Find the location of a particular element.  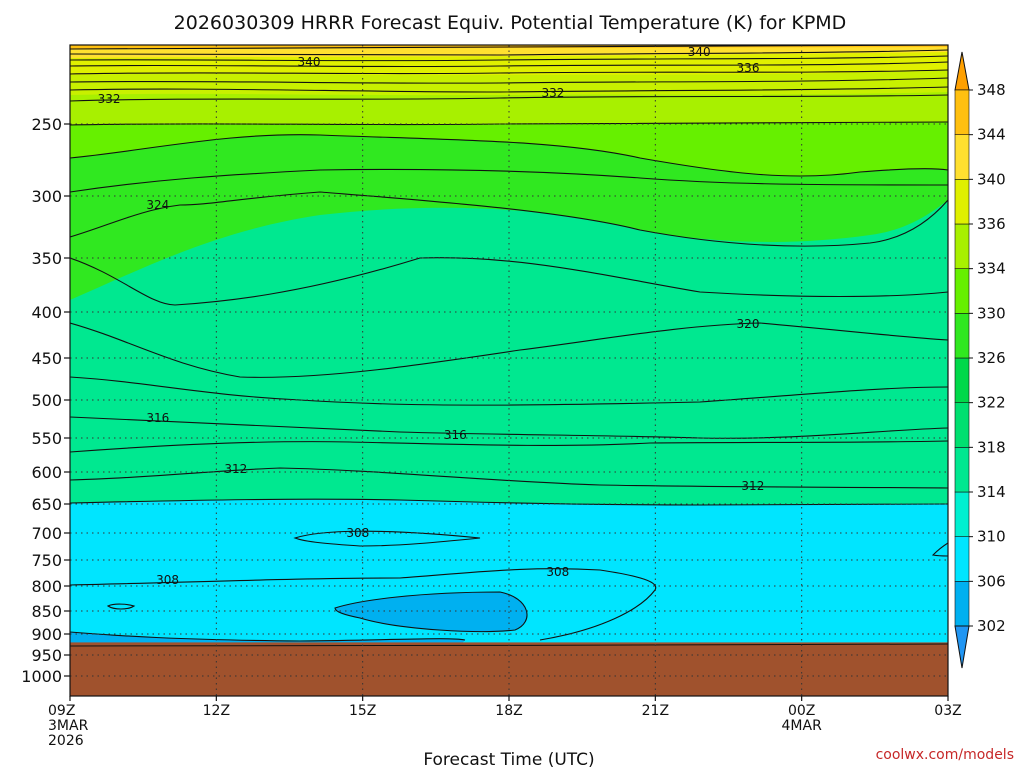

y-tick-label: 800 is located at coordinates (46, 586).